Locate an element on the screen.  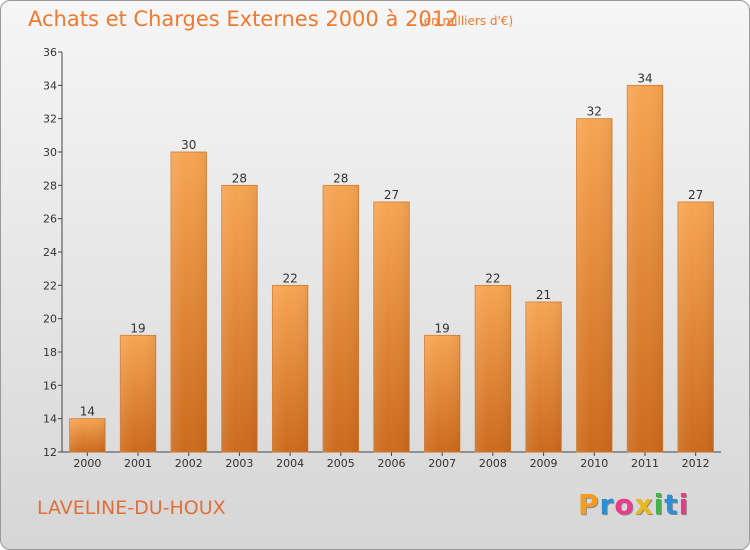
logo-letter: o is located at coordinates (624, 504).